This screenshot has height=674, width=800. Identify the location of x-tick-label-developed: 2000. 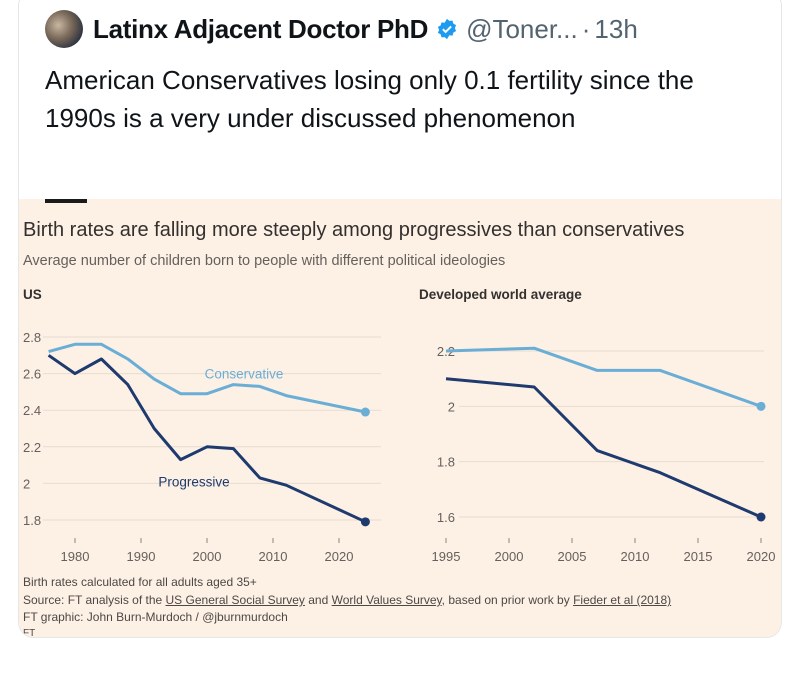
(509, 556).